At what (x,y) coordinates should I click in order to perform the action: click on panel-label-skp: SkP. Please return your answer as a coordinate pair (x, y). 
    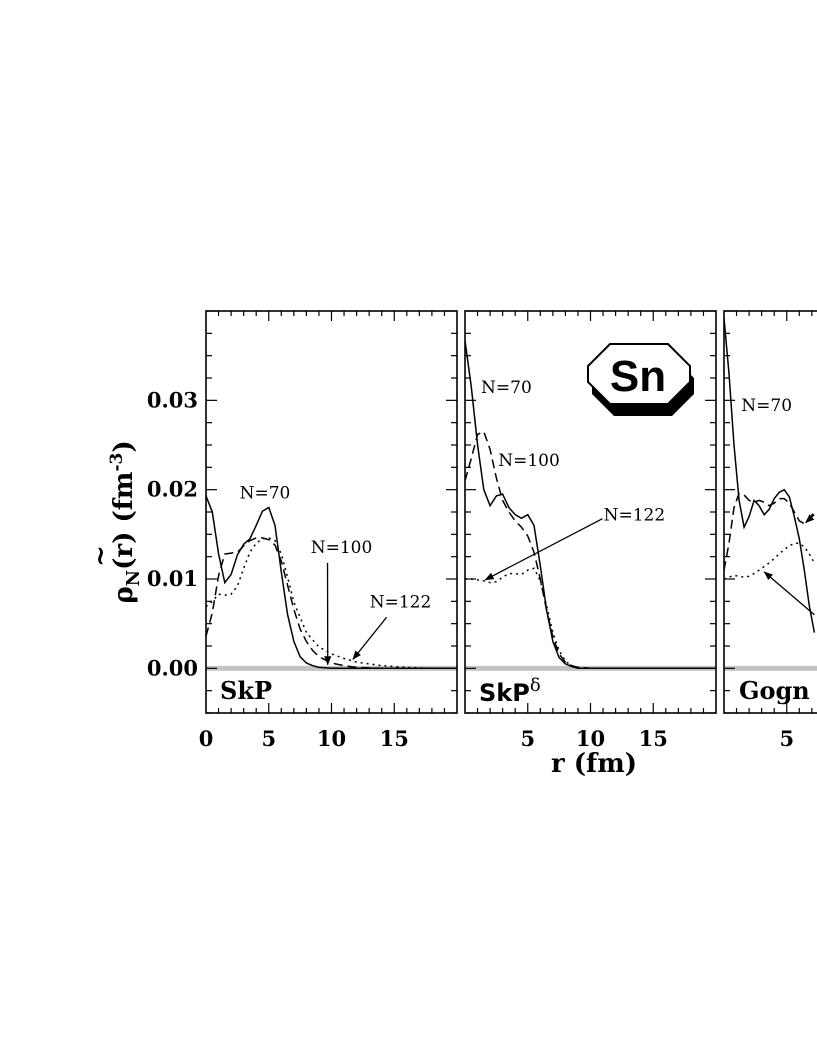
    Looking at the image, I should click on (246, 690).